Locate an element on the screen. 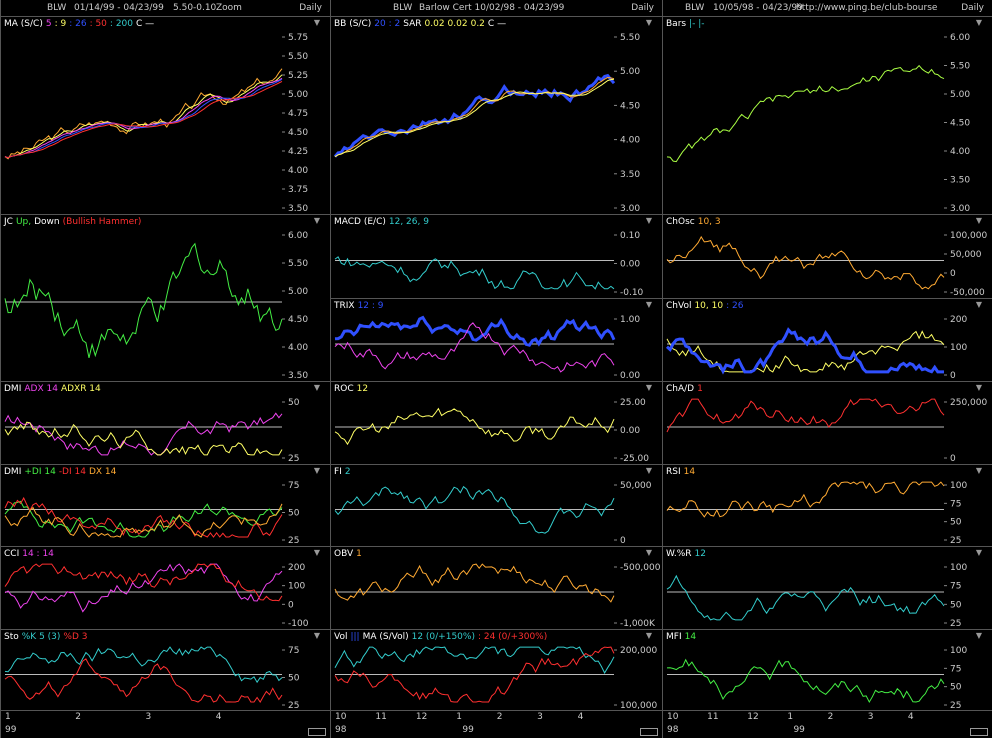 The image size is (992, 738). panel-title: DMI +DI 14 -DI 14 DX 14 is located at coordinates (61, 472).